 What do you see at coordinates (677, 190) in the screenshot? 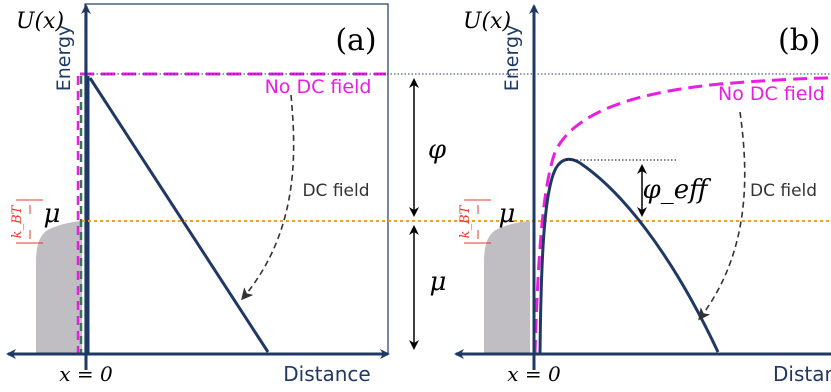
I see `phi-eff-label: φ_eff` at bounding box center [677, 190].